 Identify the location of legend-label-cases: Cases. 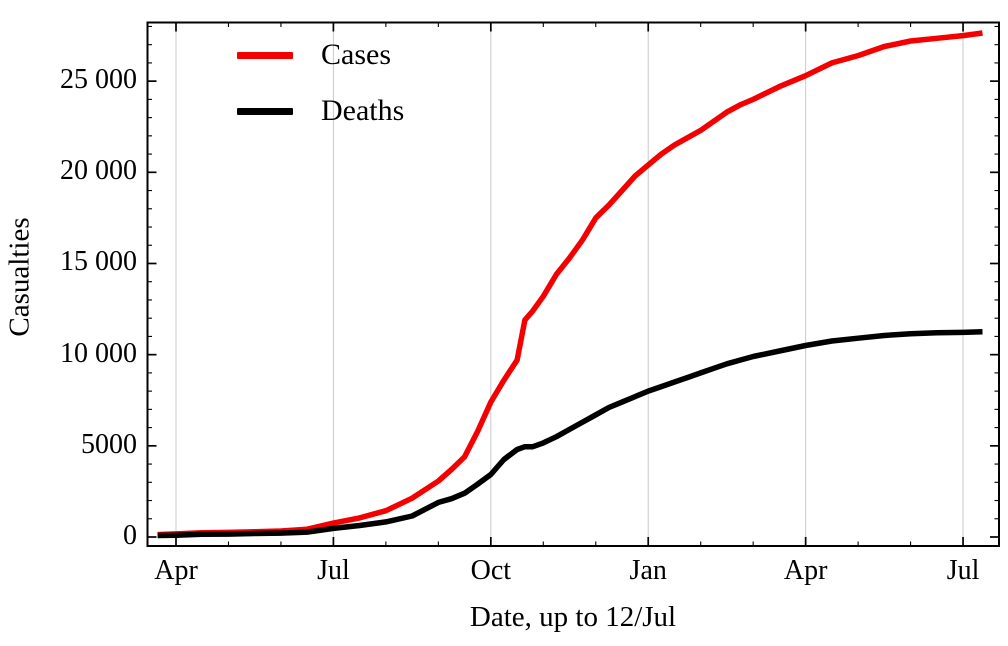
(356, 54).